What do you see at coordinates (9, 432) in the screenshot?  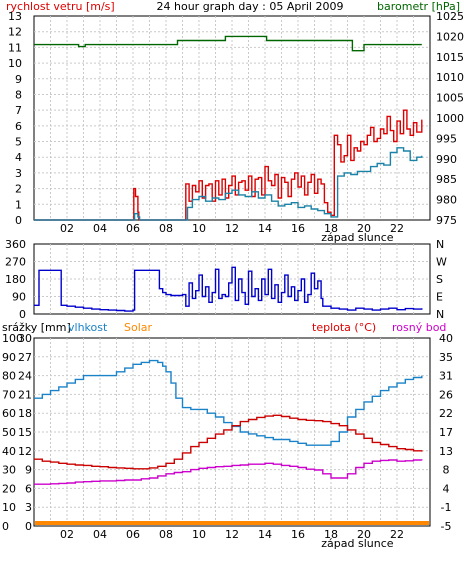 I see `p3-humidity-tick-5: 50` at bounding box center [9, 432].